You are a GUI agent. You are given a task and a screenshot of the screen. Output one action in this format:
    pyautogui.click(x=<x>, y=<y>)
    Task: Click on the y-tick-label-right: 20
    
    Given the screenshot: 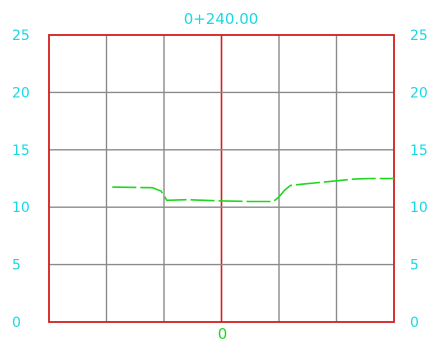 What is the action you would take?
    pyautogui.click(x=419, y=93)
    